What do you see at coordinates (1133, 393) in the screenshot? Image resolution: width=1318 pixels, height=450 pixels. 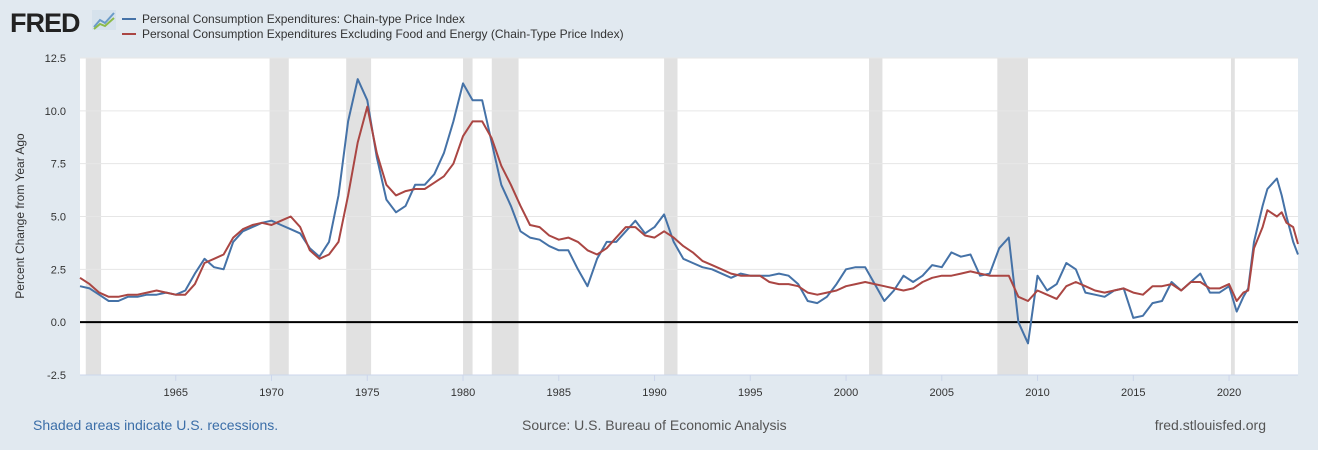 I see `x-tick-label: 2015` at bounding box center [1133, 393].